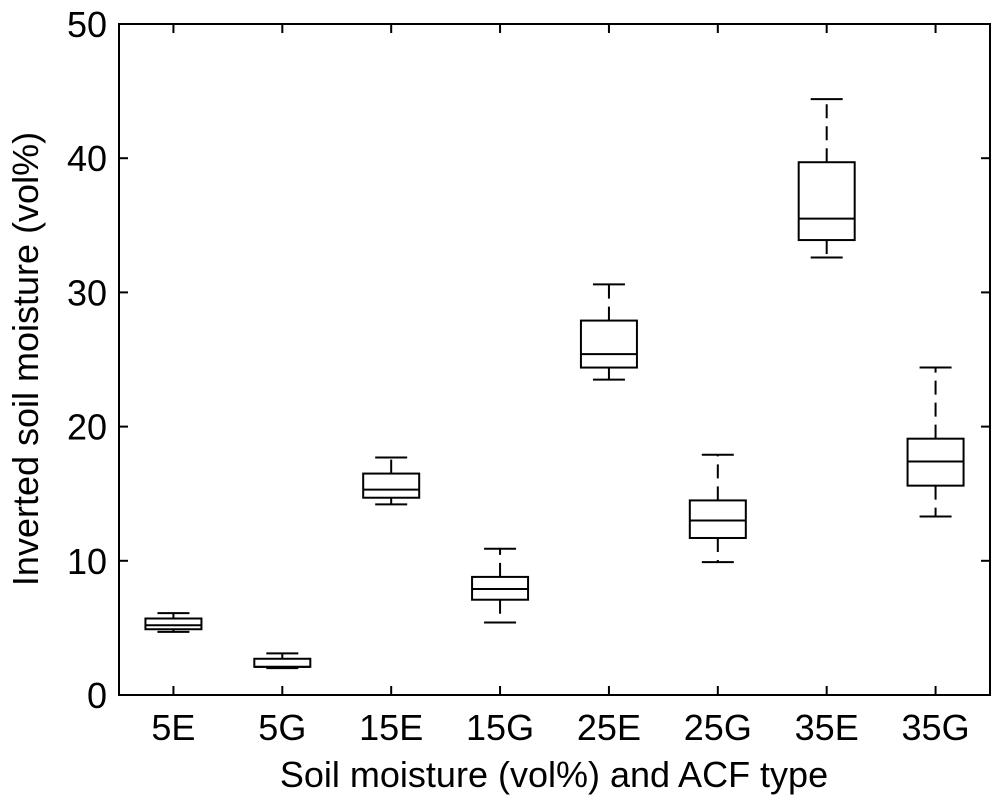  I want to click on y-tick-label: 0, so click(97, 695).